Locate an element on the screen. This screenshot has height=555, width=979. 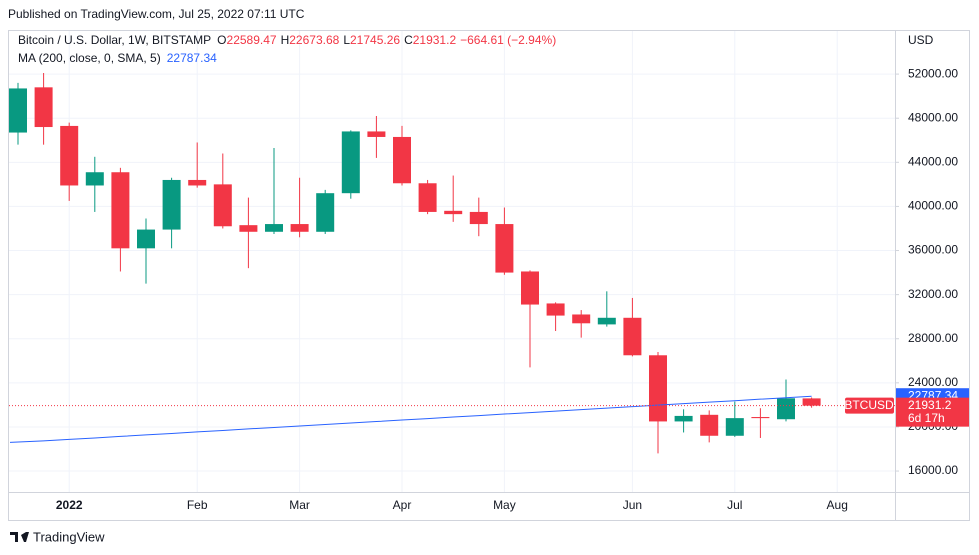
brand: TradingView is located at coordinates (69, 536).